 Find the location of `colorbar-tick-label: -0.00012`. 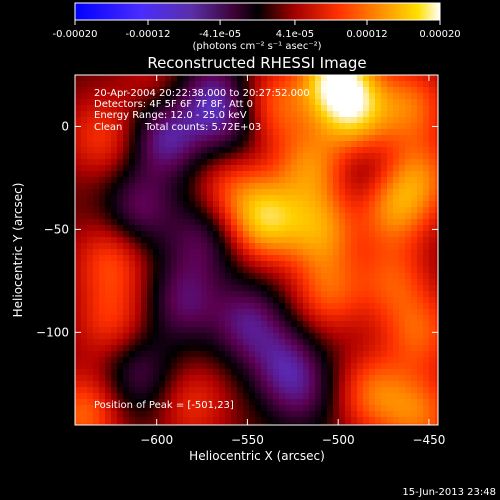

colorbar-tick-label: -0.00012 is located at coordinates (148, 34).